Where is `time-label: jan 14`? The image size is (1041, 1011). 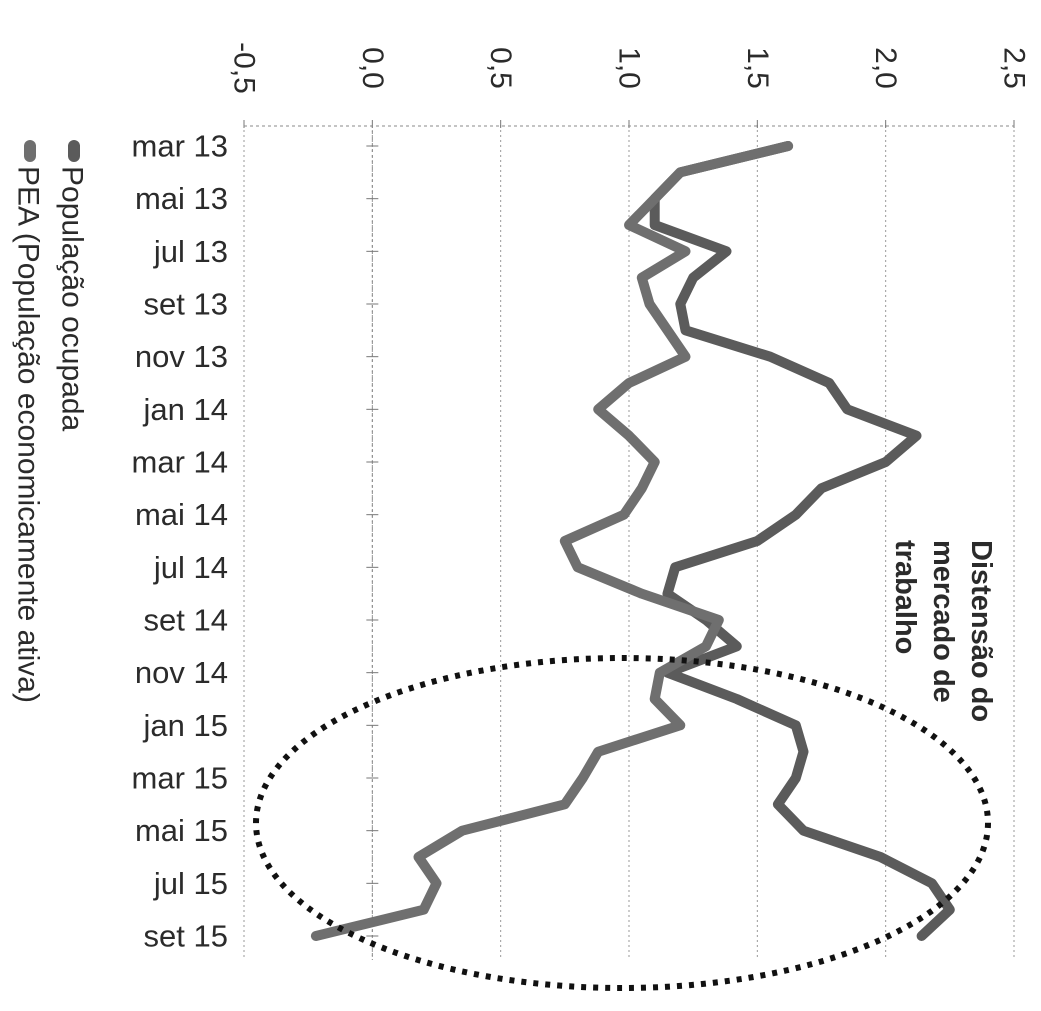 time-label: jan 14 is located at coordinates (185, 409).